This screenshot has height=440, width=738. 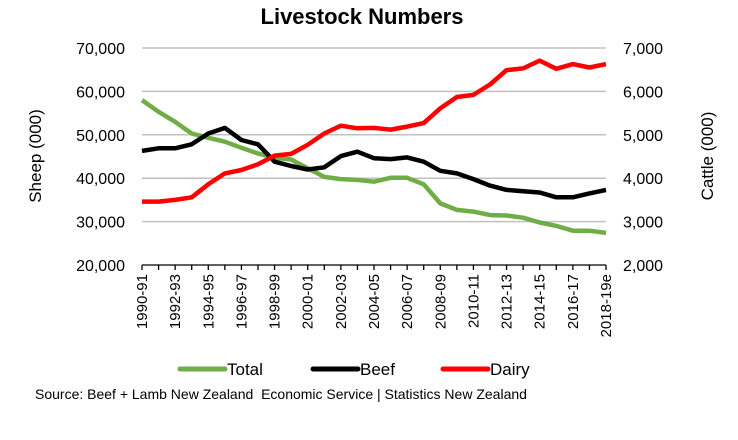 What do you see at coordinates (100, 266) in the screenshot?
I see `y-left-tick-label: 20,000` at bounding box center [100, 266].